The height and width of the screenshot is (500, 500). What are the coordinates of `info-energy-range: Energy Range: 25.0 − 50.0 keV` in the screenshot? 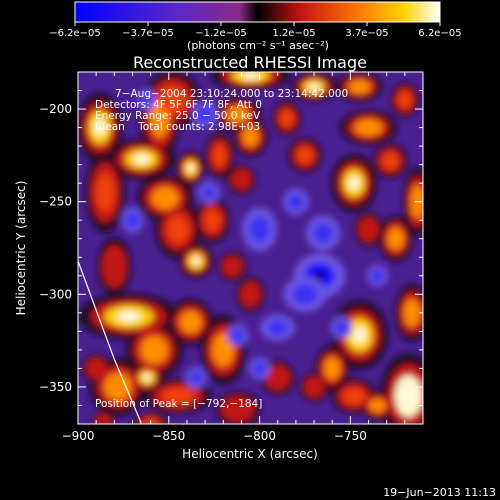 It's located at (178, 116).